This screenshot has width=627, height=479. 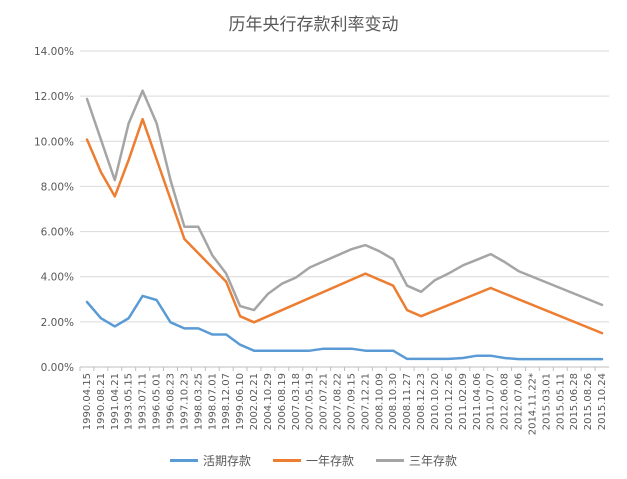 I want to click on legend-label: 活期存款, so click(x=226, y=461).